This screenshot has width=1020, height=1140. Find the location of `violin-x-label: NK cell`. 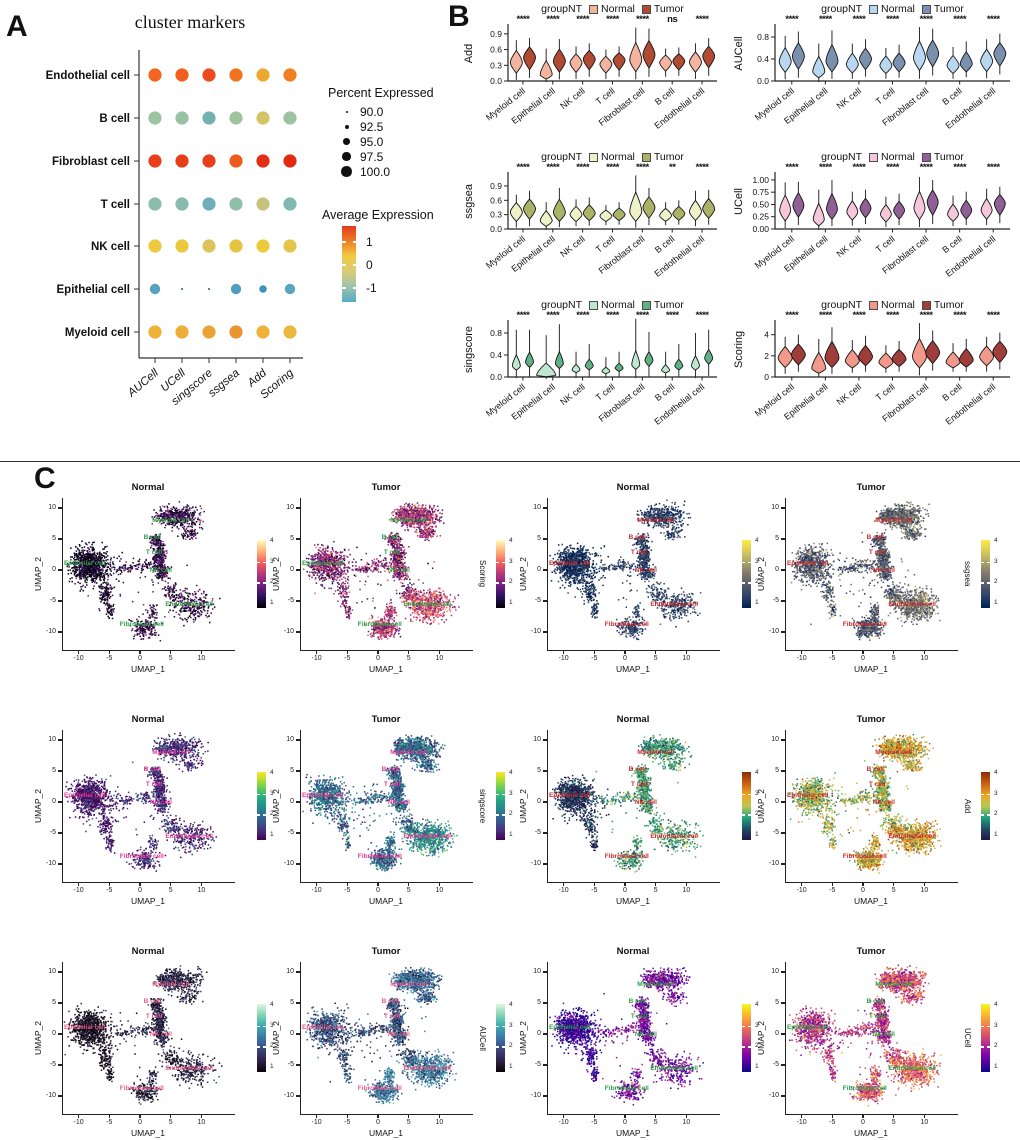

violin-x-label: NK cell is located at coordinates (849, 98).